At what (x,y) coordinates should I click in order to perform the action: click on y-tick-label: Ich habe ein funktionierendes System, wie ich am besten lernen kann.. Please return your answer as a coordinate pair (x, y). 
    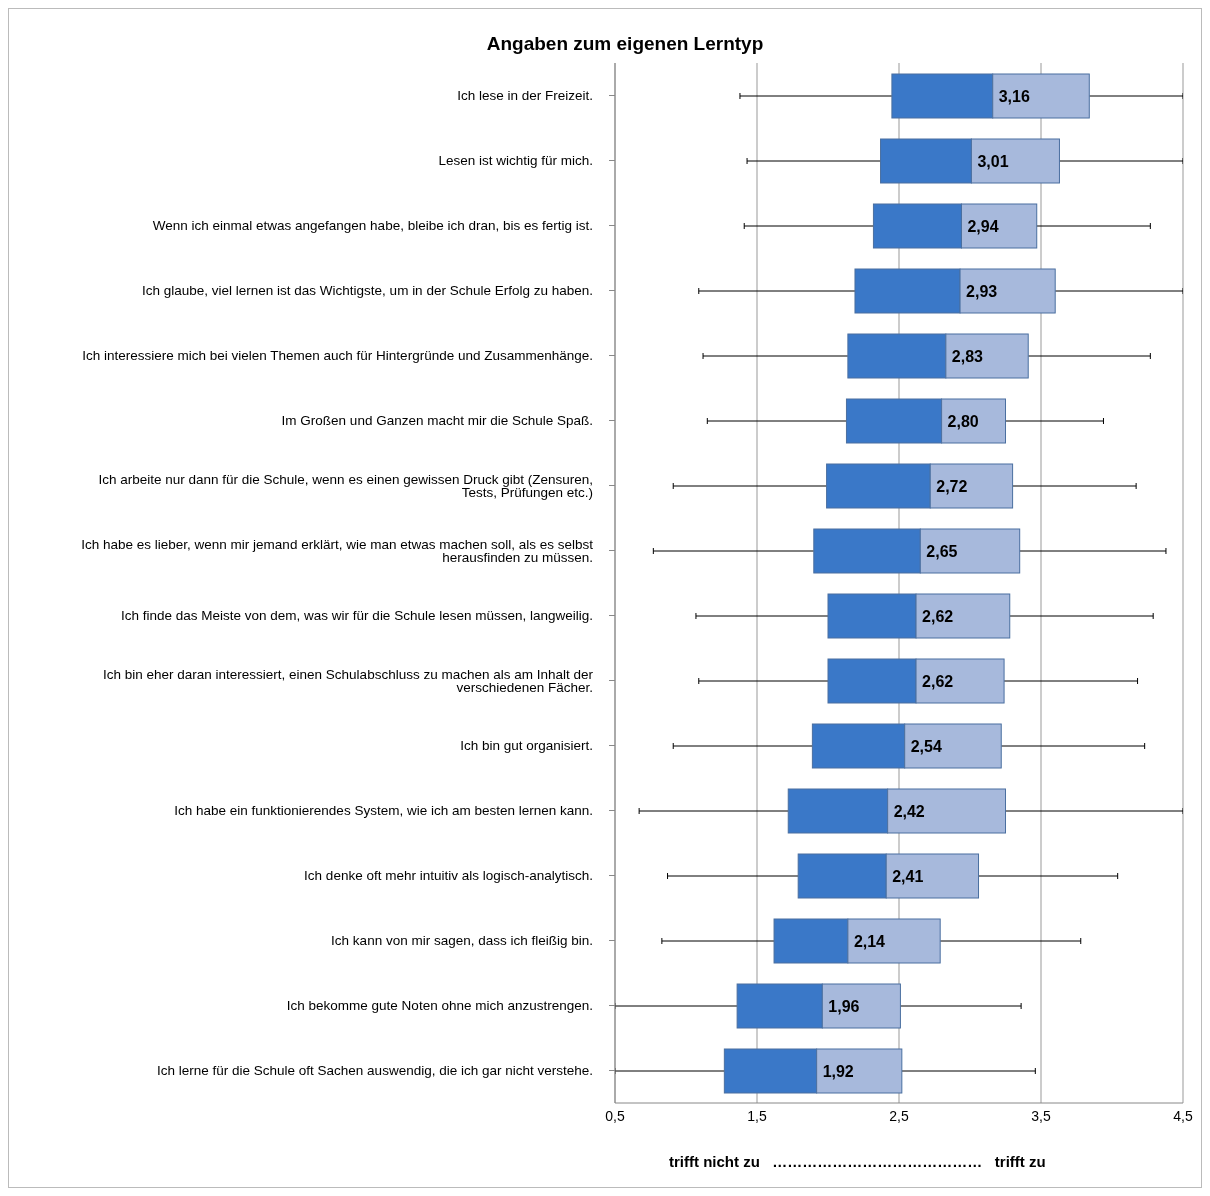
    Looking at the image, I should click on (383, 811).